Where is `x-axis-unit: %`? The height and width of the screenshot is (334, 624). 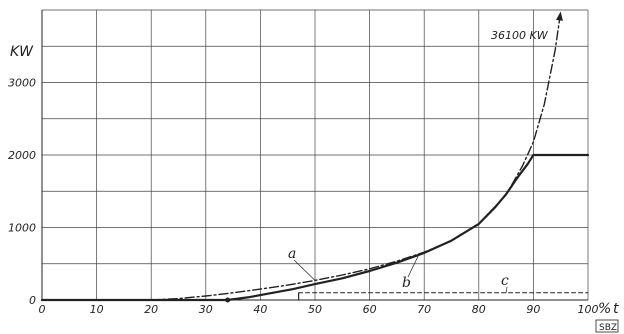 x-axis-unit: % is located at coordinates (604, 309).